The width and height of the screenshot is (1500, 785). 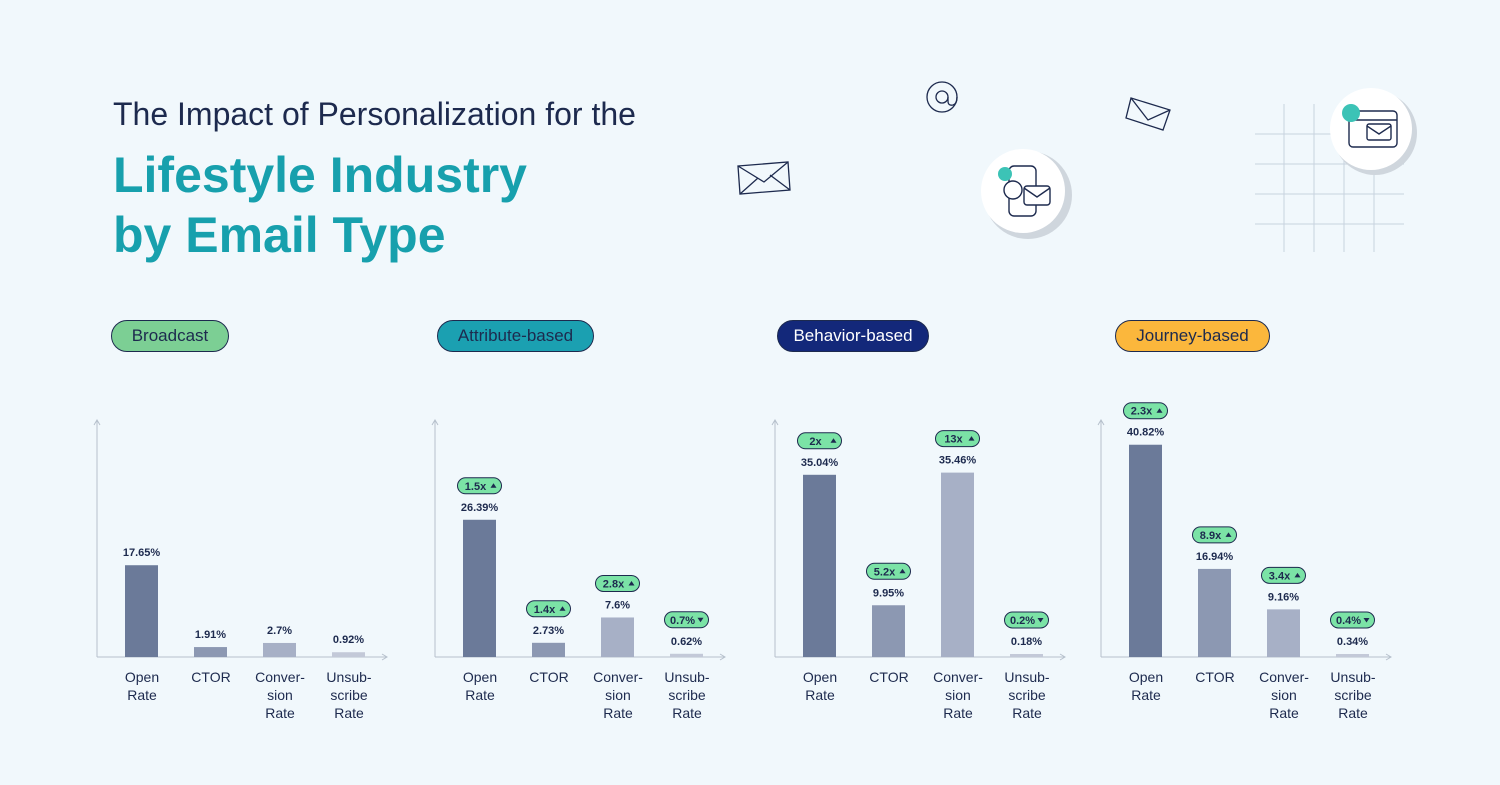 What do you see at coordinates (480, 508) in the screenshot?
I see `data-label: 26.39%` at bounding box center [480, 508].